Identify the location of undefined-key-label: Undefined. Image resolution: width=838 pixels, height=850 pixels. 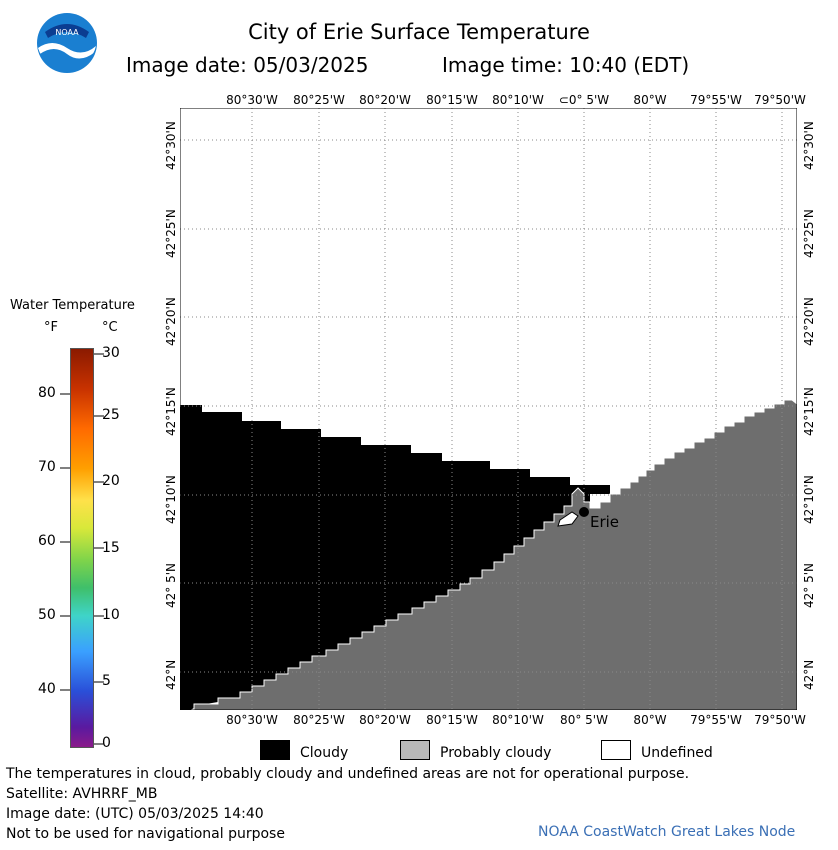
(677, 753).